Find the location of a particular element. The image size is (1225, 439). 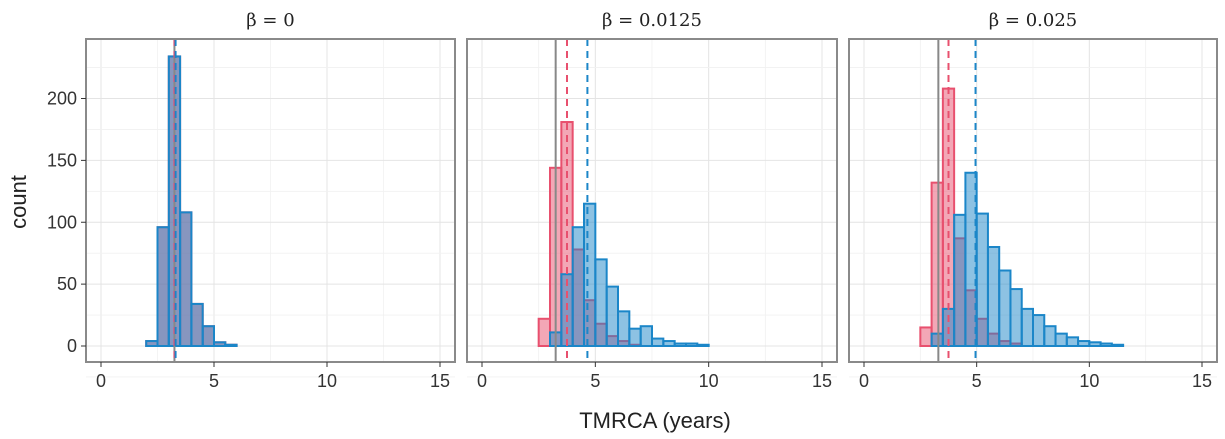

y-tick-label: 200 is located at coordinates (62, 99).